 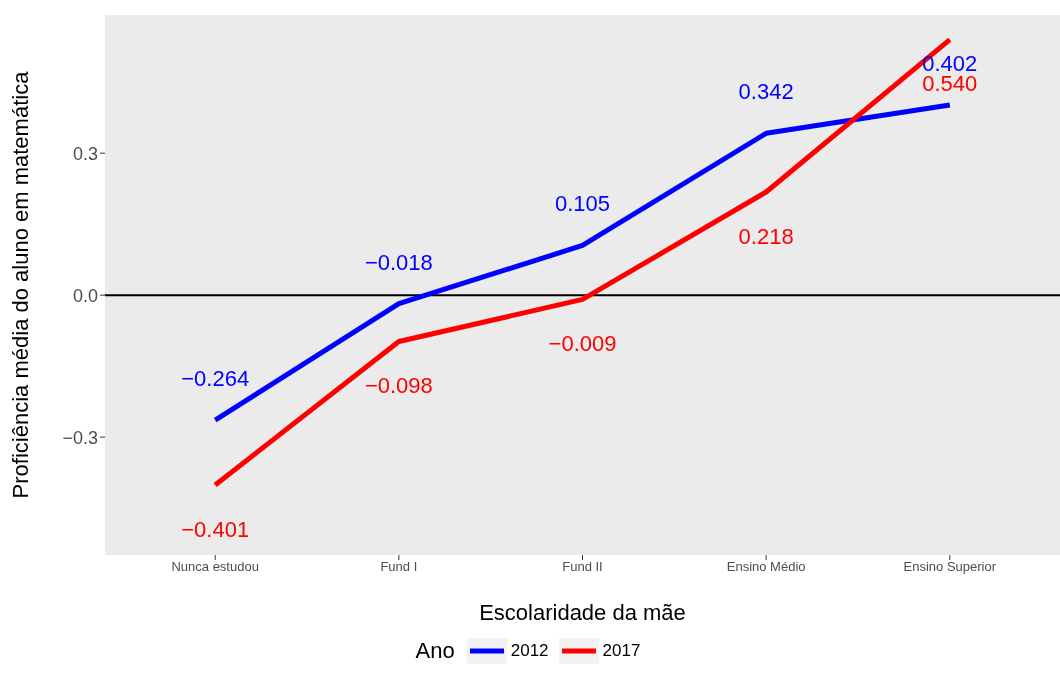 What do you see at coordinates (582, 612) in the screenshot?
I see `x-axis-title: Escolaridade da mãe` at bounding box center [582, 612].